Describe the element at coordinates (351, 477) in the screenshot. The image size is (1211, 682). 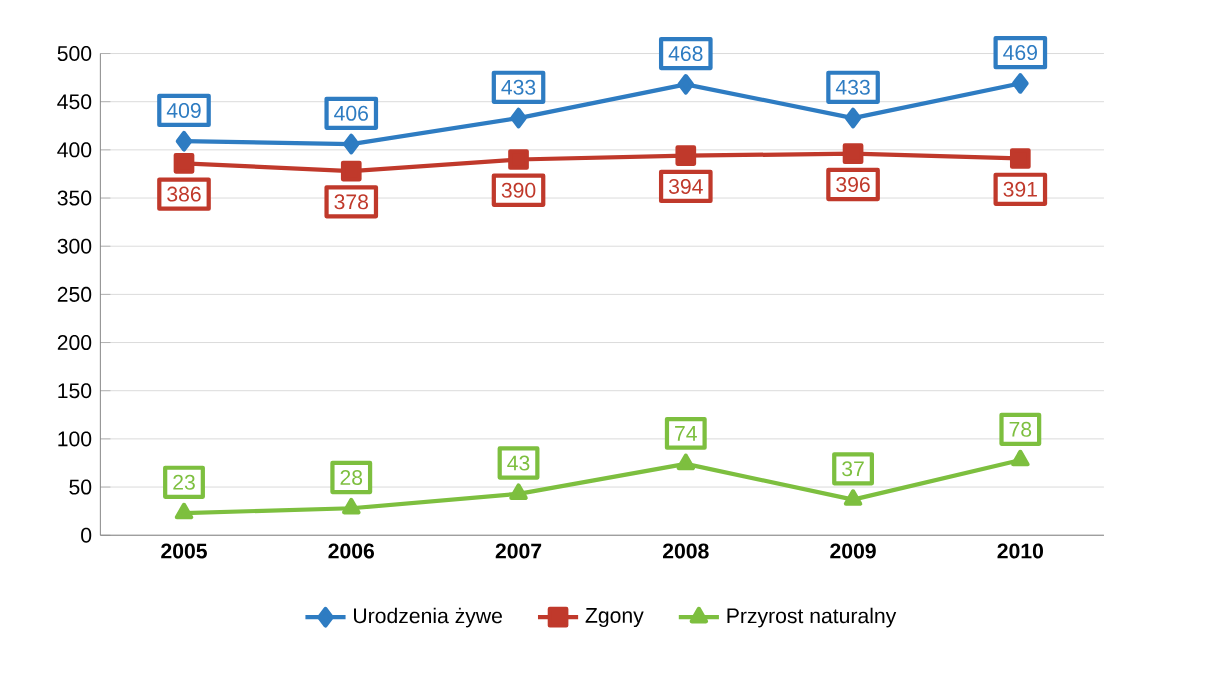
I see `data-label: 28` at that location.